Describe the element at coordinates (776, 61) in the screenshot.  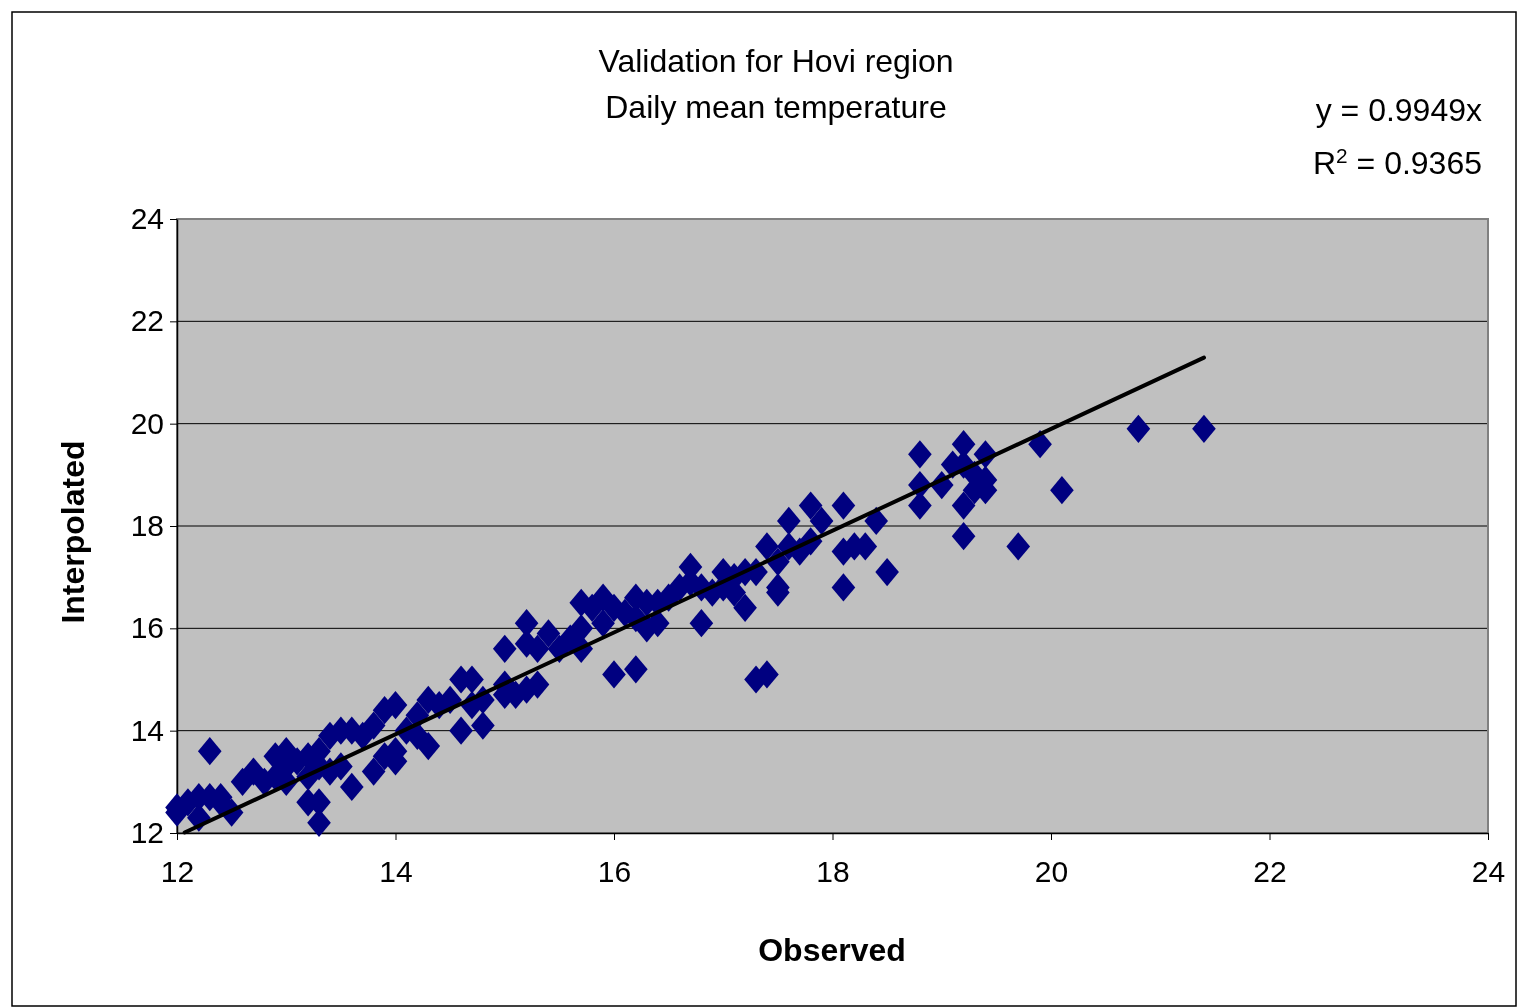
I see `chart-title: Validation for Hovi region` at that location.